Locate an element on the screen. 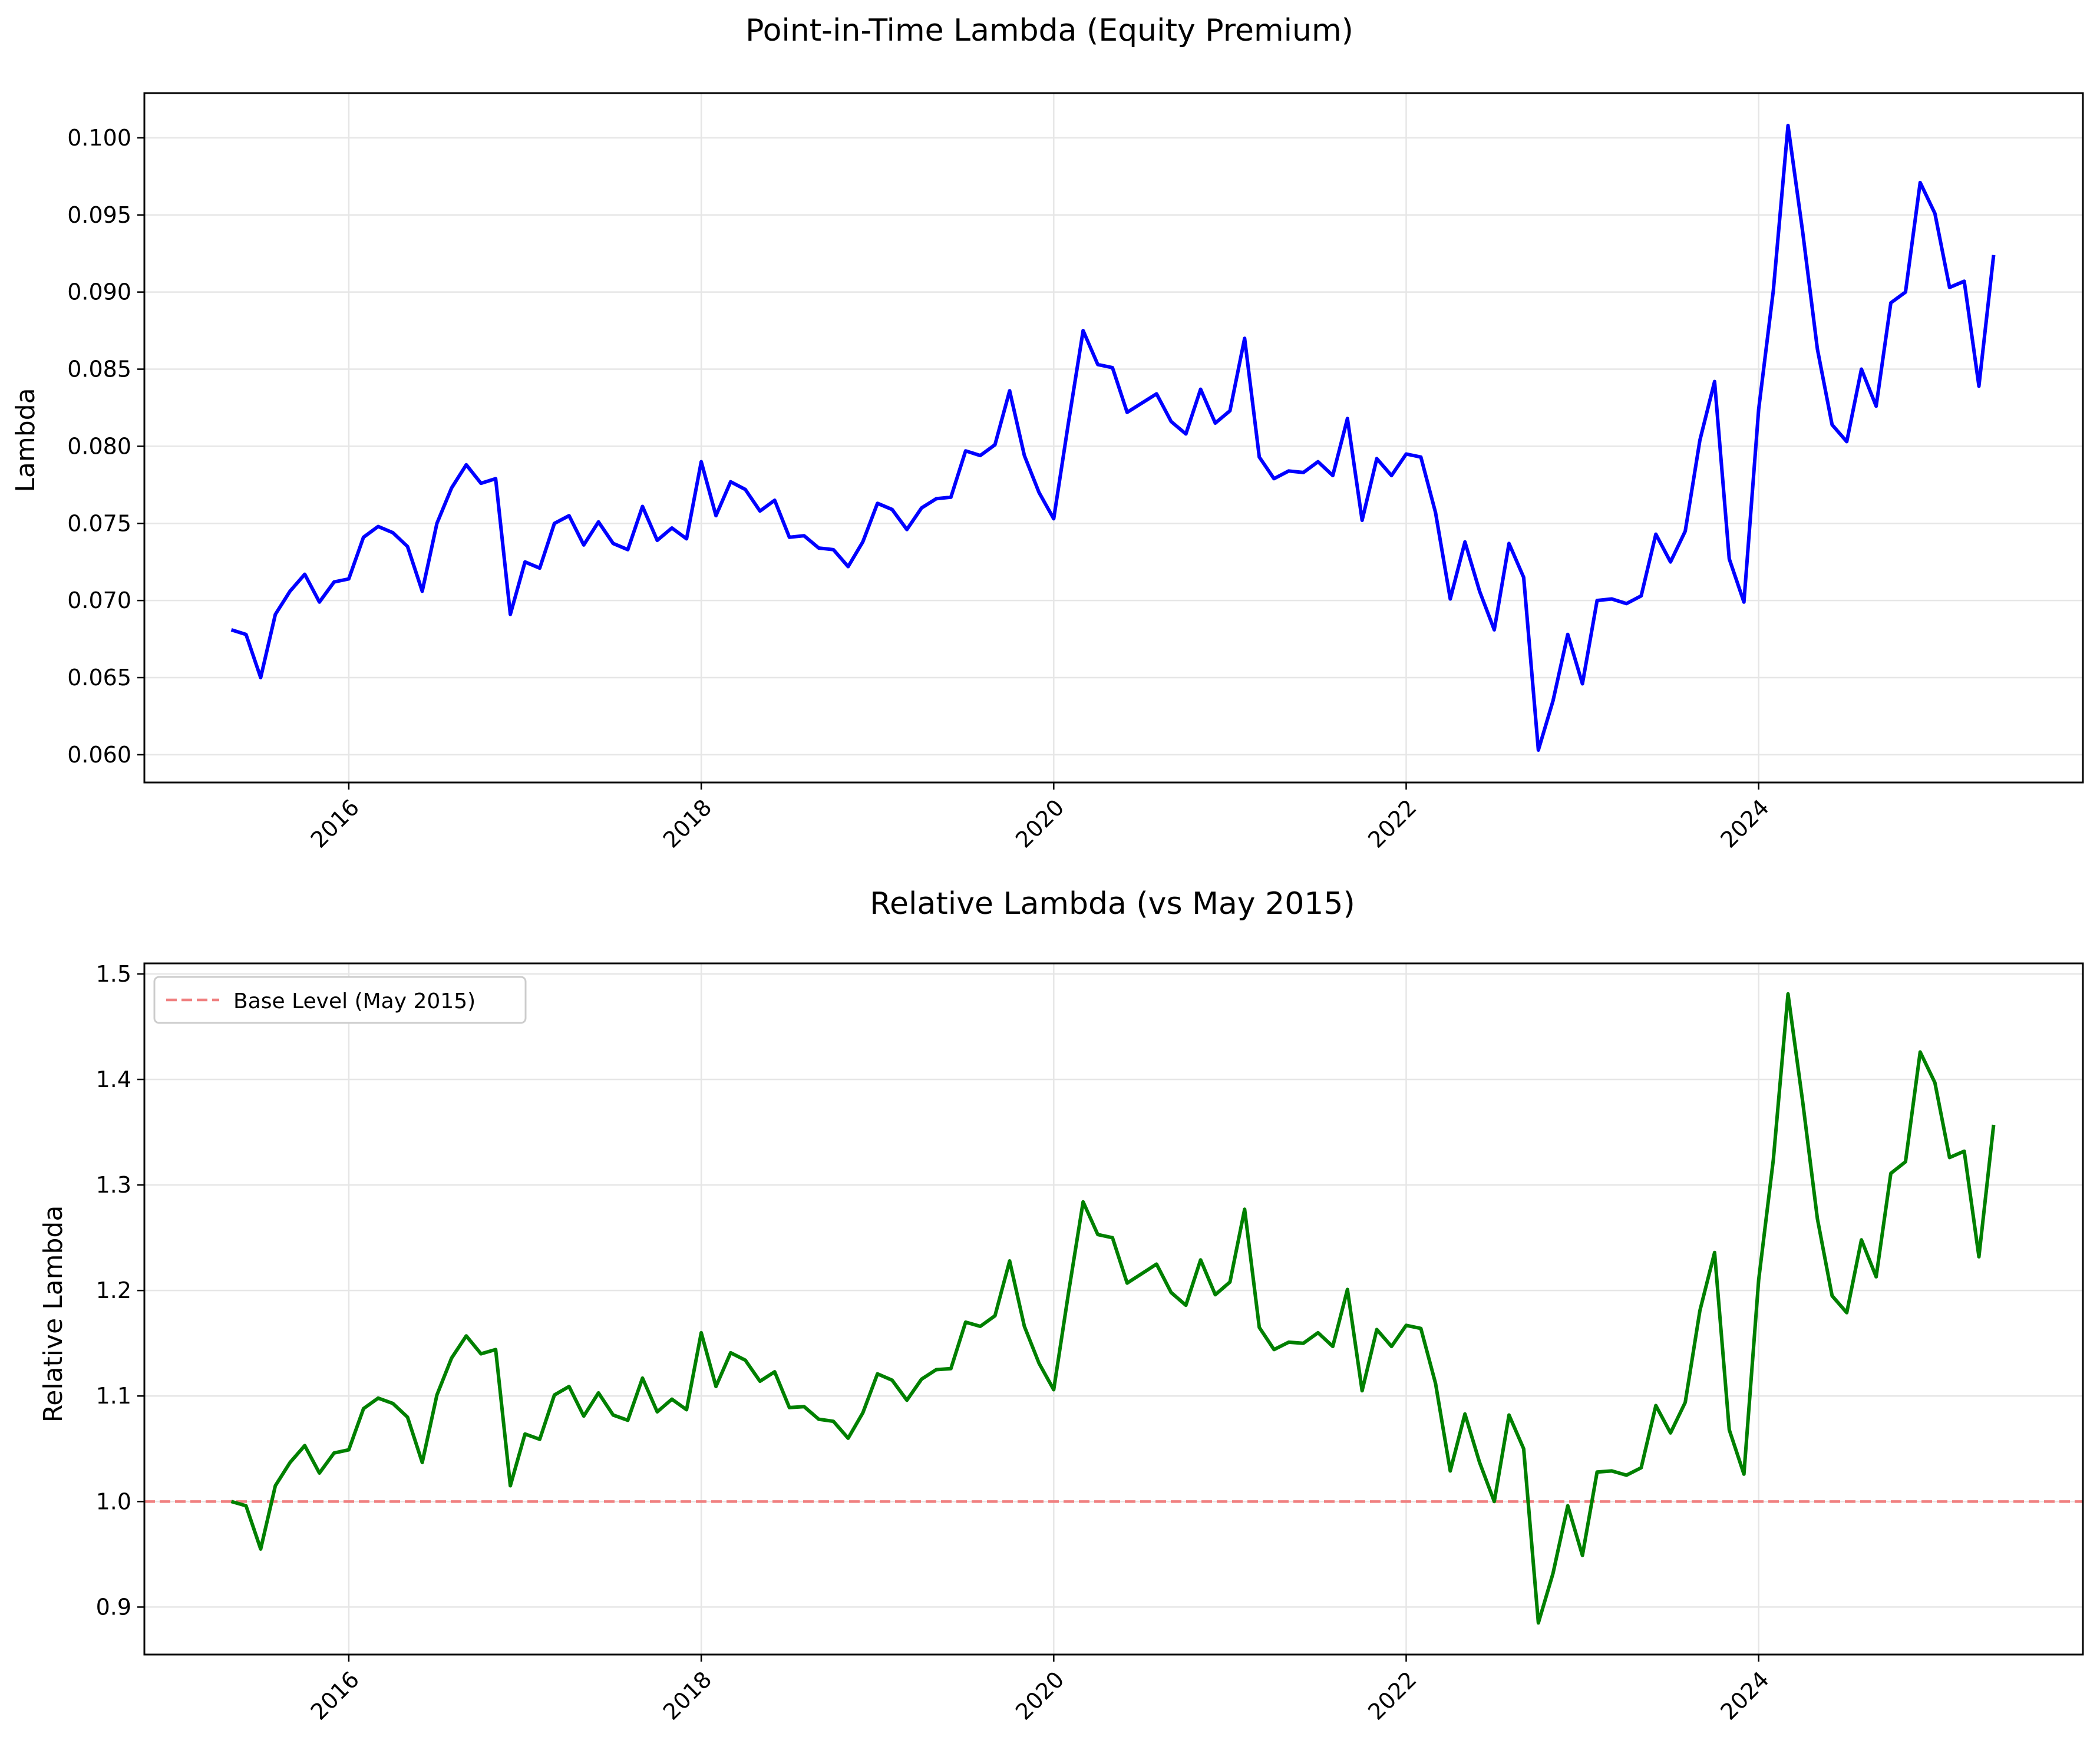 The image size is (2100, 1750). y-tick-label: 0.095 is located at coordinates (99, 215).